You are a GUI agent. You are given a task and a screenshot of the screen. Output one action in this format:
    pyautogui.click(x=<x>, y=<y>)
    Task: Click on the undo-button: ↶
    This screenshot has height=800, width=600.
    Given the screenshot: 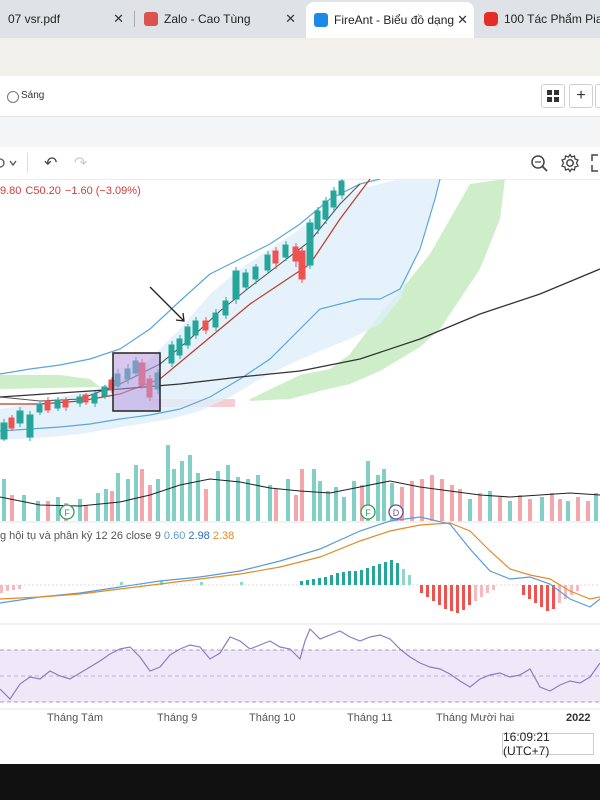 What is the action you would take?
    pyautogui.click(x=51, y=163)
    